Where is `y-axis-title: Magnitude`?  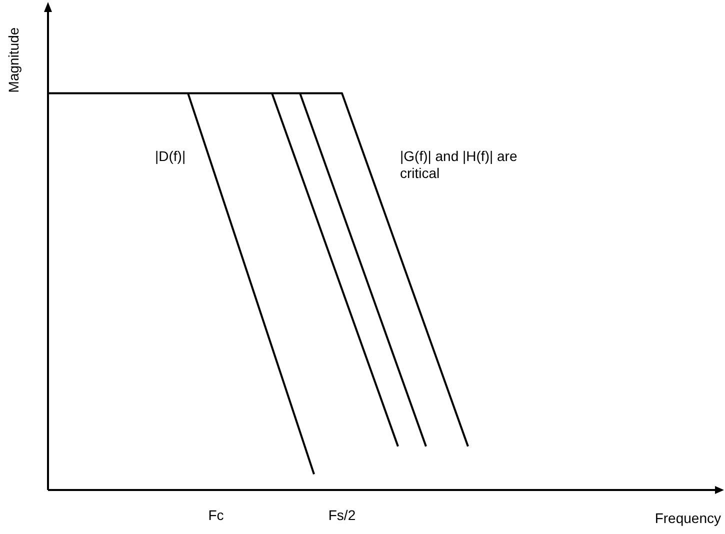 y-axis-title: Magnitude is located at coordinates (14, 60).